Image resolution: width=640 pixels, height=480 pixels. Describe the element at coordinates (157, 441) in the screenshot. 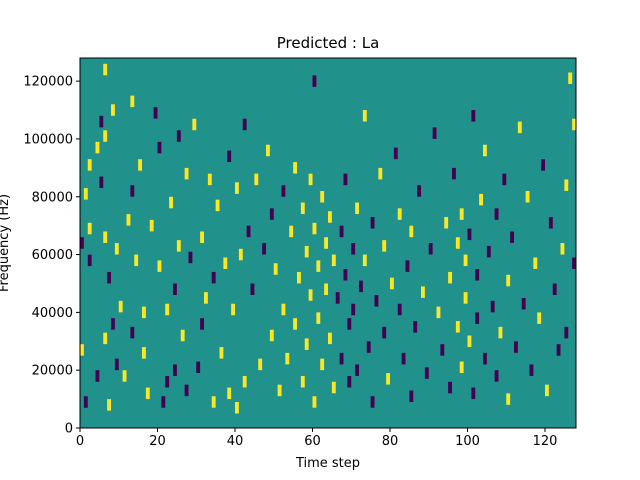

I see `x-tick-label: 20` at that location.